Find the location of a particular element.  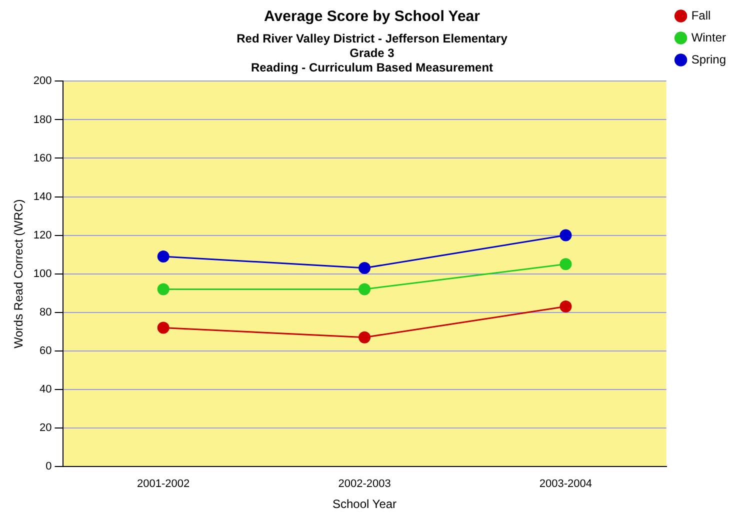

legend-label: Spring is located at coordinates (708, 59).